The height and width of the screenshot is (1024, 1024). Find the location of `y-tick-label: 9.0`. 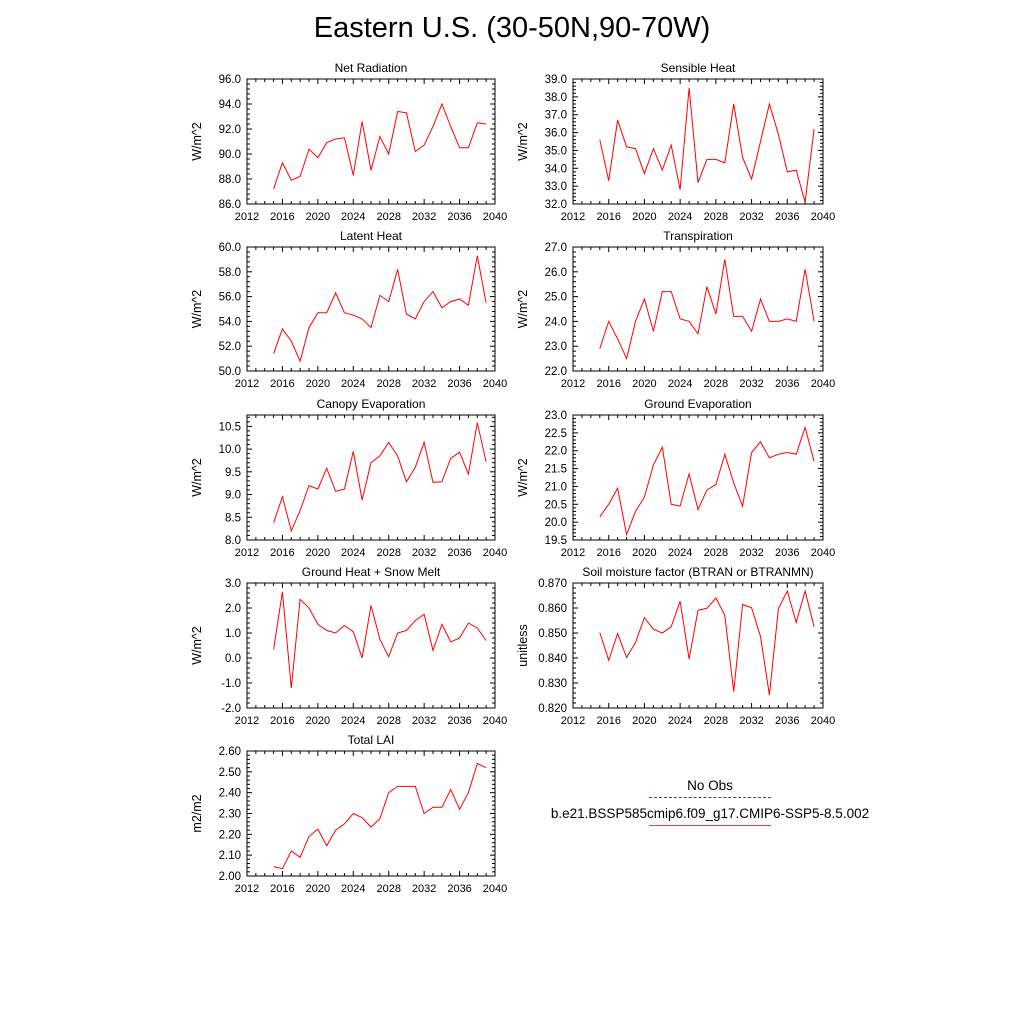

y-tick-label: 9.0 is located at coordinates (233, 496).